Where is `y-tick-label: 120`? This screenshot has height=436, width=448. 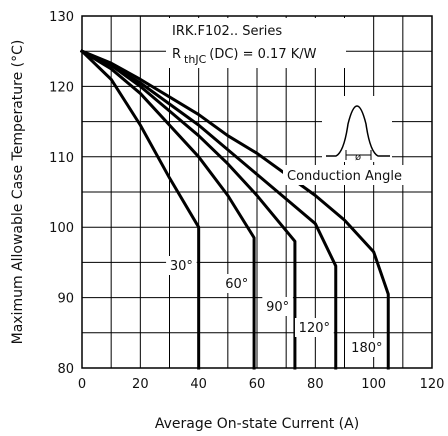 y-tick-label: 120 is located at coordinates (61, 87).